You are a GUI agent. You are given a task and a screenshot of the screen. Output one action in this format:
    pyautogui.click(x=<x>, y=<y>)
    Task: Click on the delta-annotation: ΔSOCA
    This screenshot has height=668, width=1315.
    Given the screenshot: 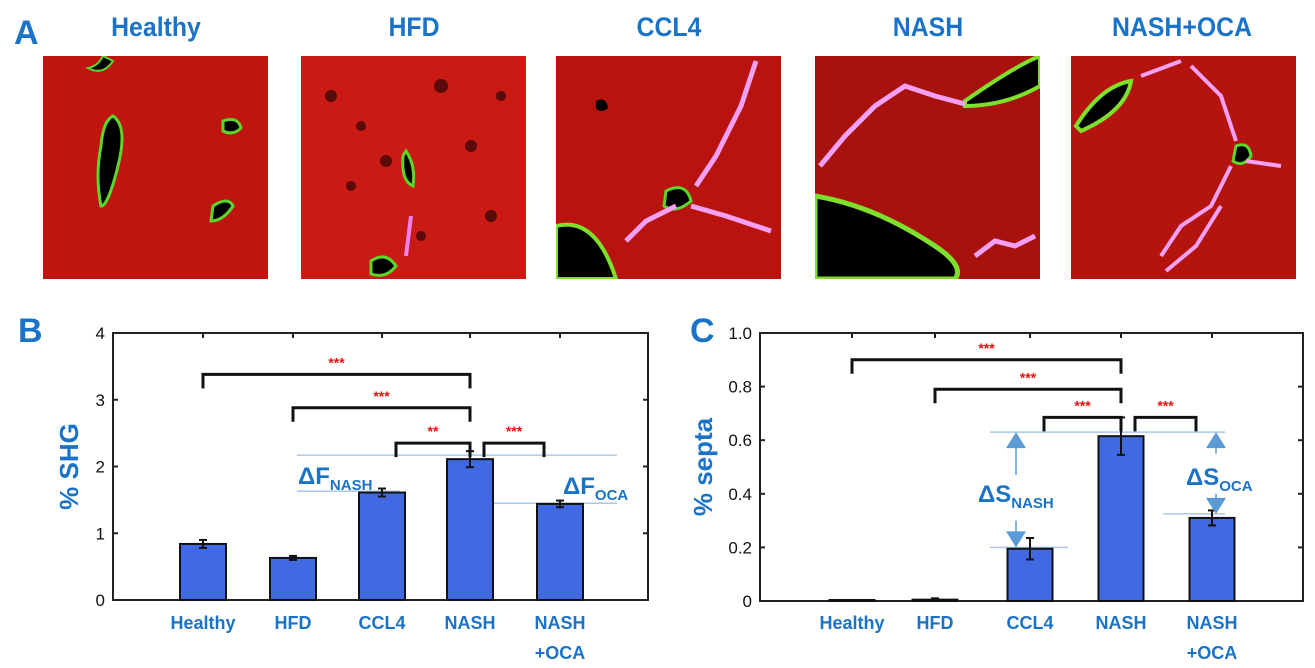 What is the action you would take?
    pyautogui.click(x=1219, y=479)
    